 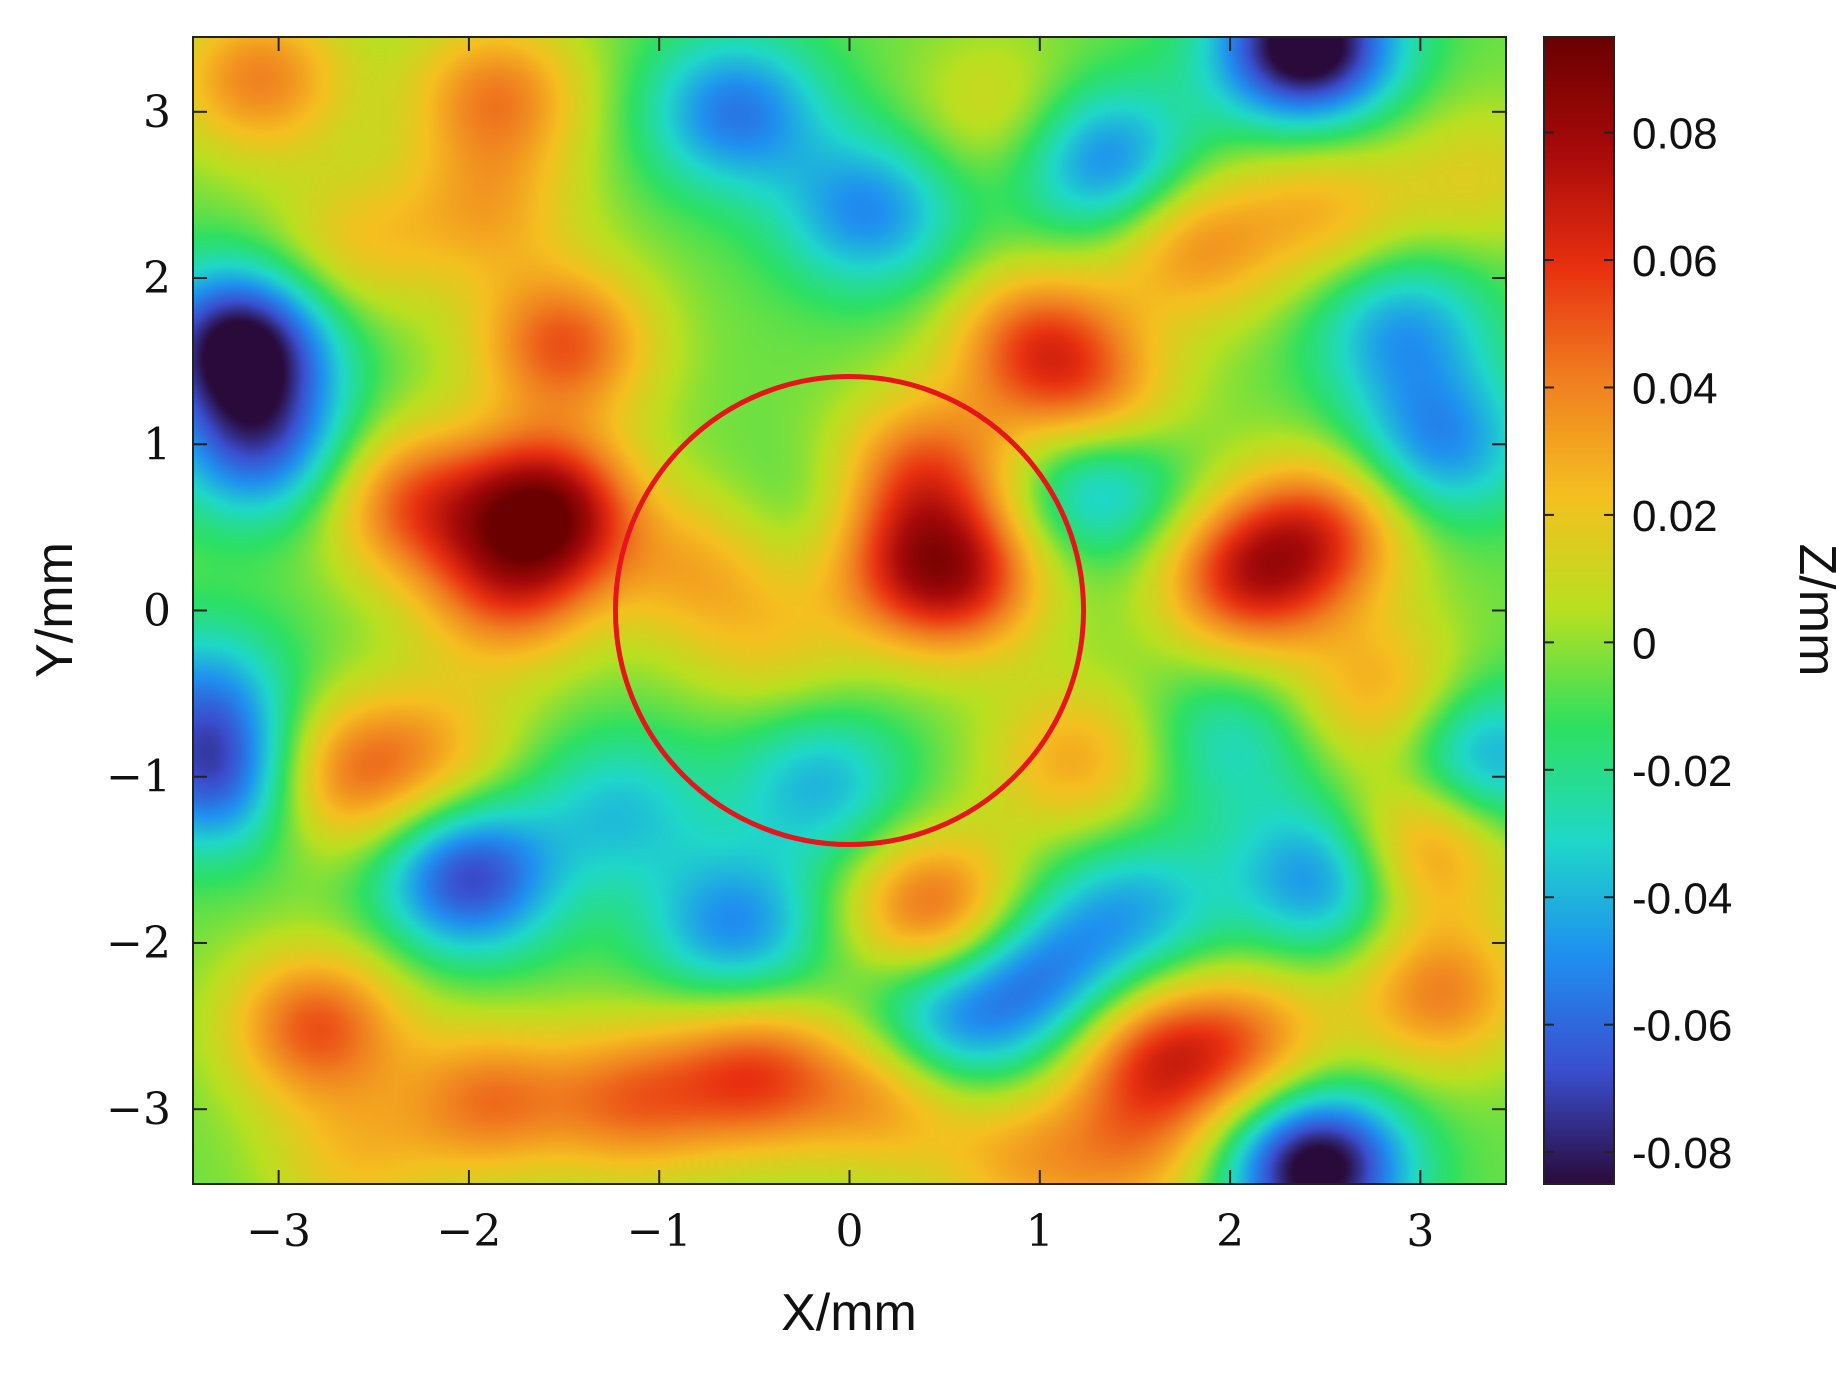 What do you see at coordinates (850, 1231) in the screenshot?
I see `x-tick-label: 0` at bounding box center [850, 1231].